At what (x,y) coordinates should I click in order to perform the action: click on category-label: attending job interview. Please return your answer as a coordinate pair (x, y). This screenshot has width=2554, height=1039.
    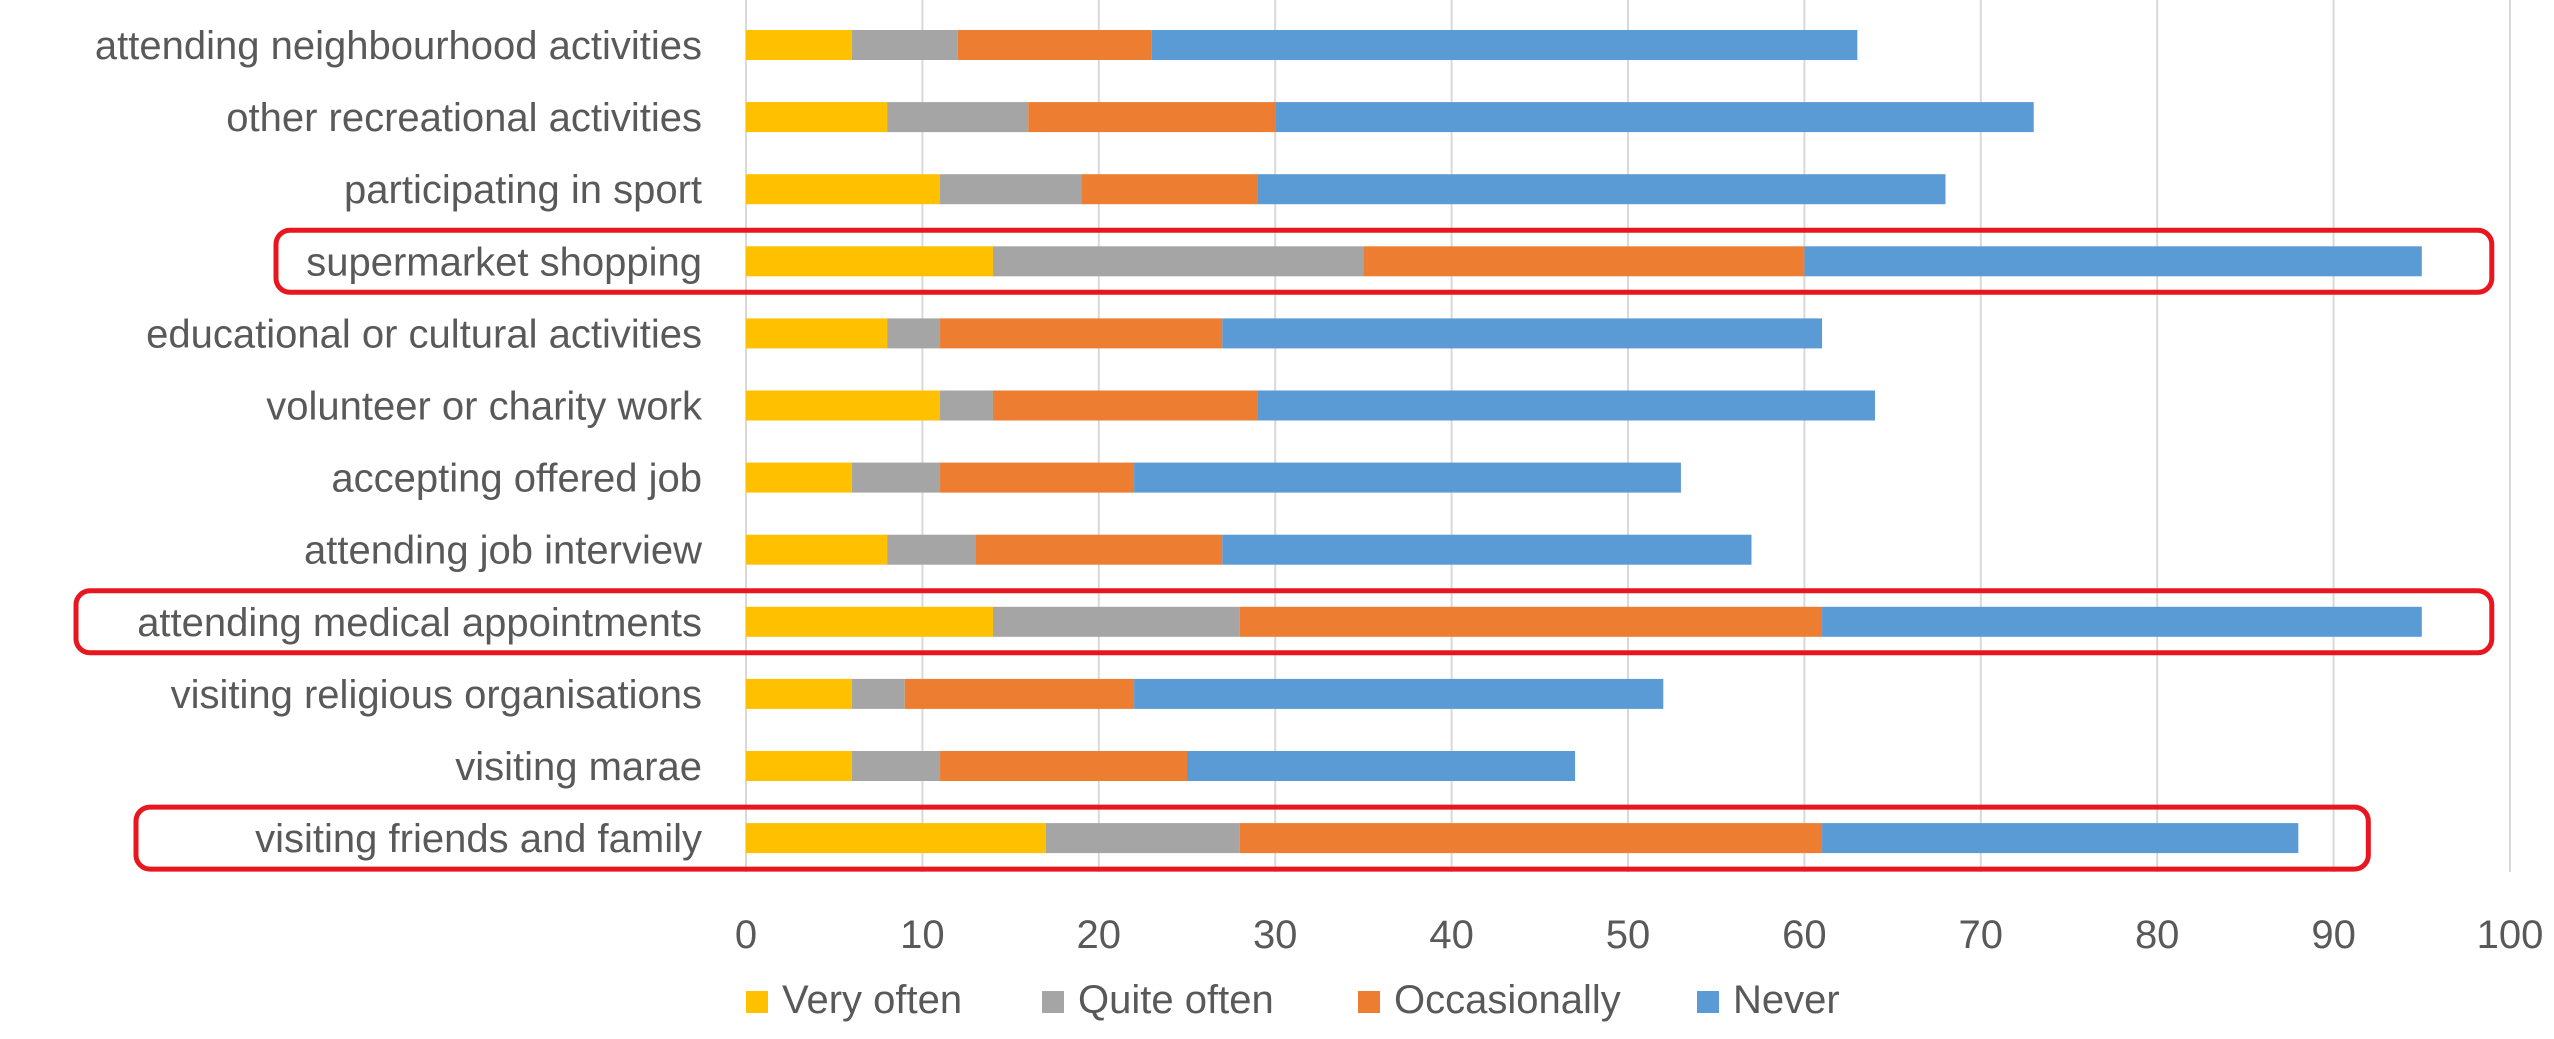
    Looking at the image, I should click on (503, 551).